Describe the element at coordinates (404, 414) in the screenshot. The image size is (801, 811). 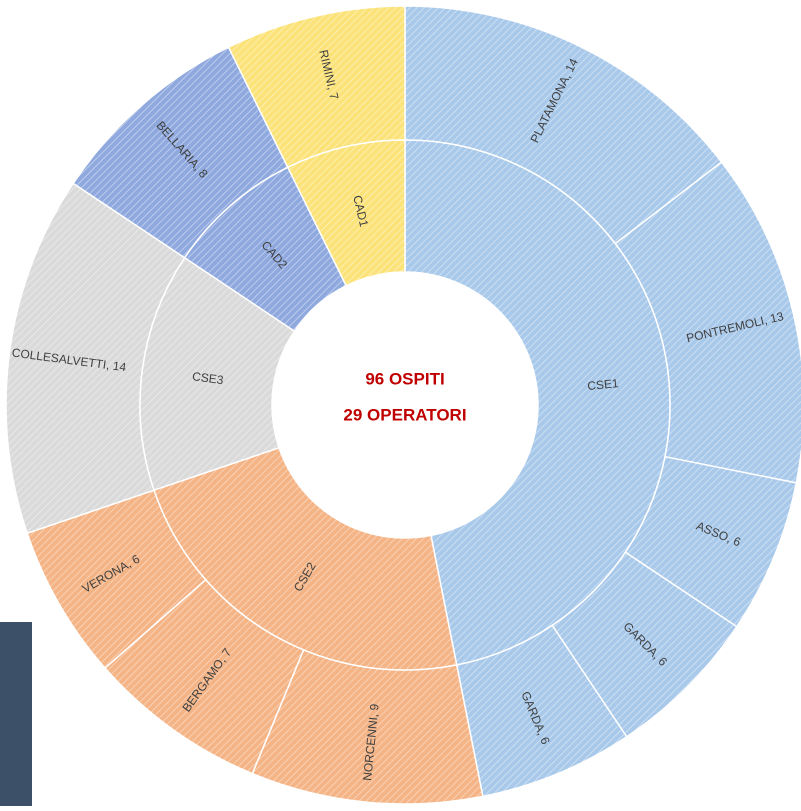
I see `center-text: 29 OPERATORI` at that location.